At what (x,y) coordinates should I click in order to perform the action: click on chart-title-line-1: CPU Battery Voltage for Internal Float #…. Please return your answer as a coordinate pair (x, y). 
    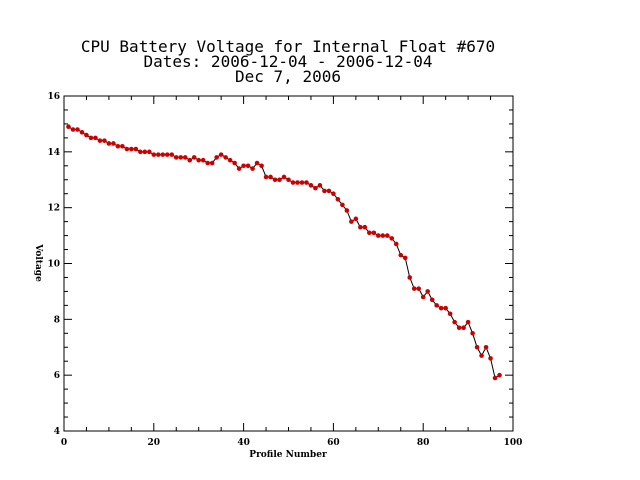
    Looking at the image, I should click on (288, 46).